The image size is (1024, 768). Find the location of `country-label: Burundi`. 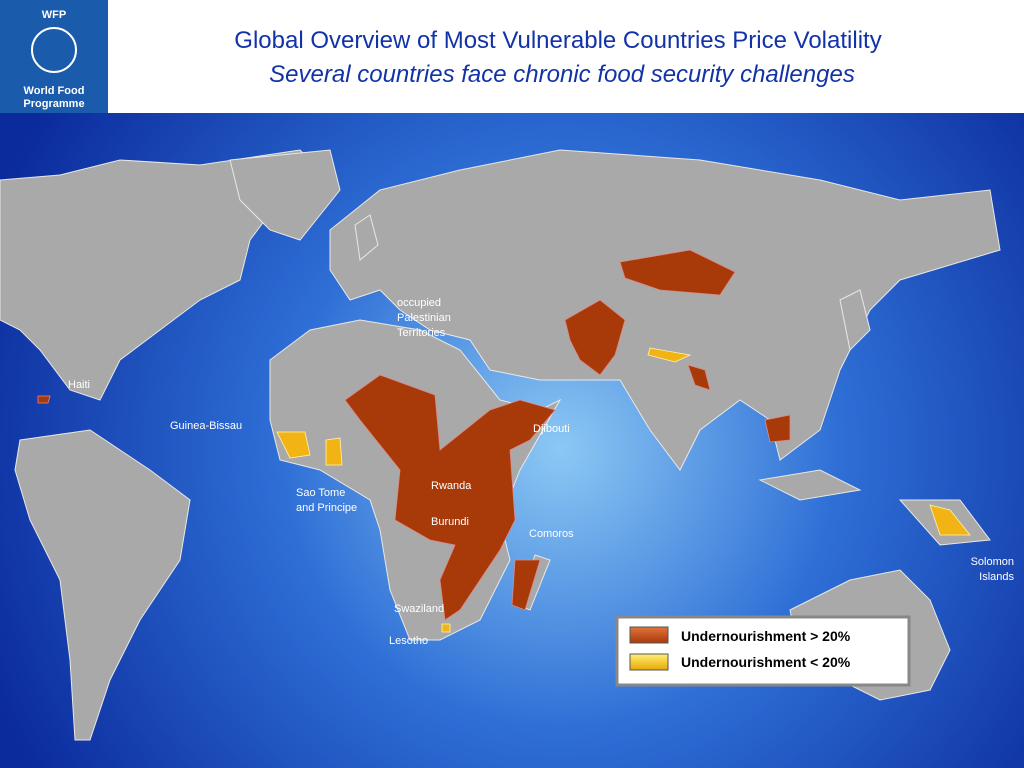

country-label: Burundi is located at coordinates (450, 522).